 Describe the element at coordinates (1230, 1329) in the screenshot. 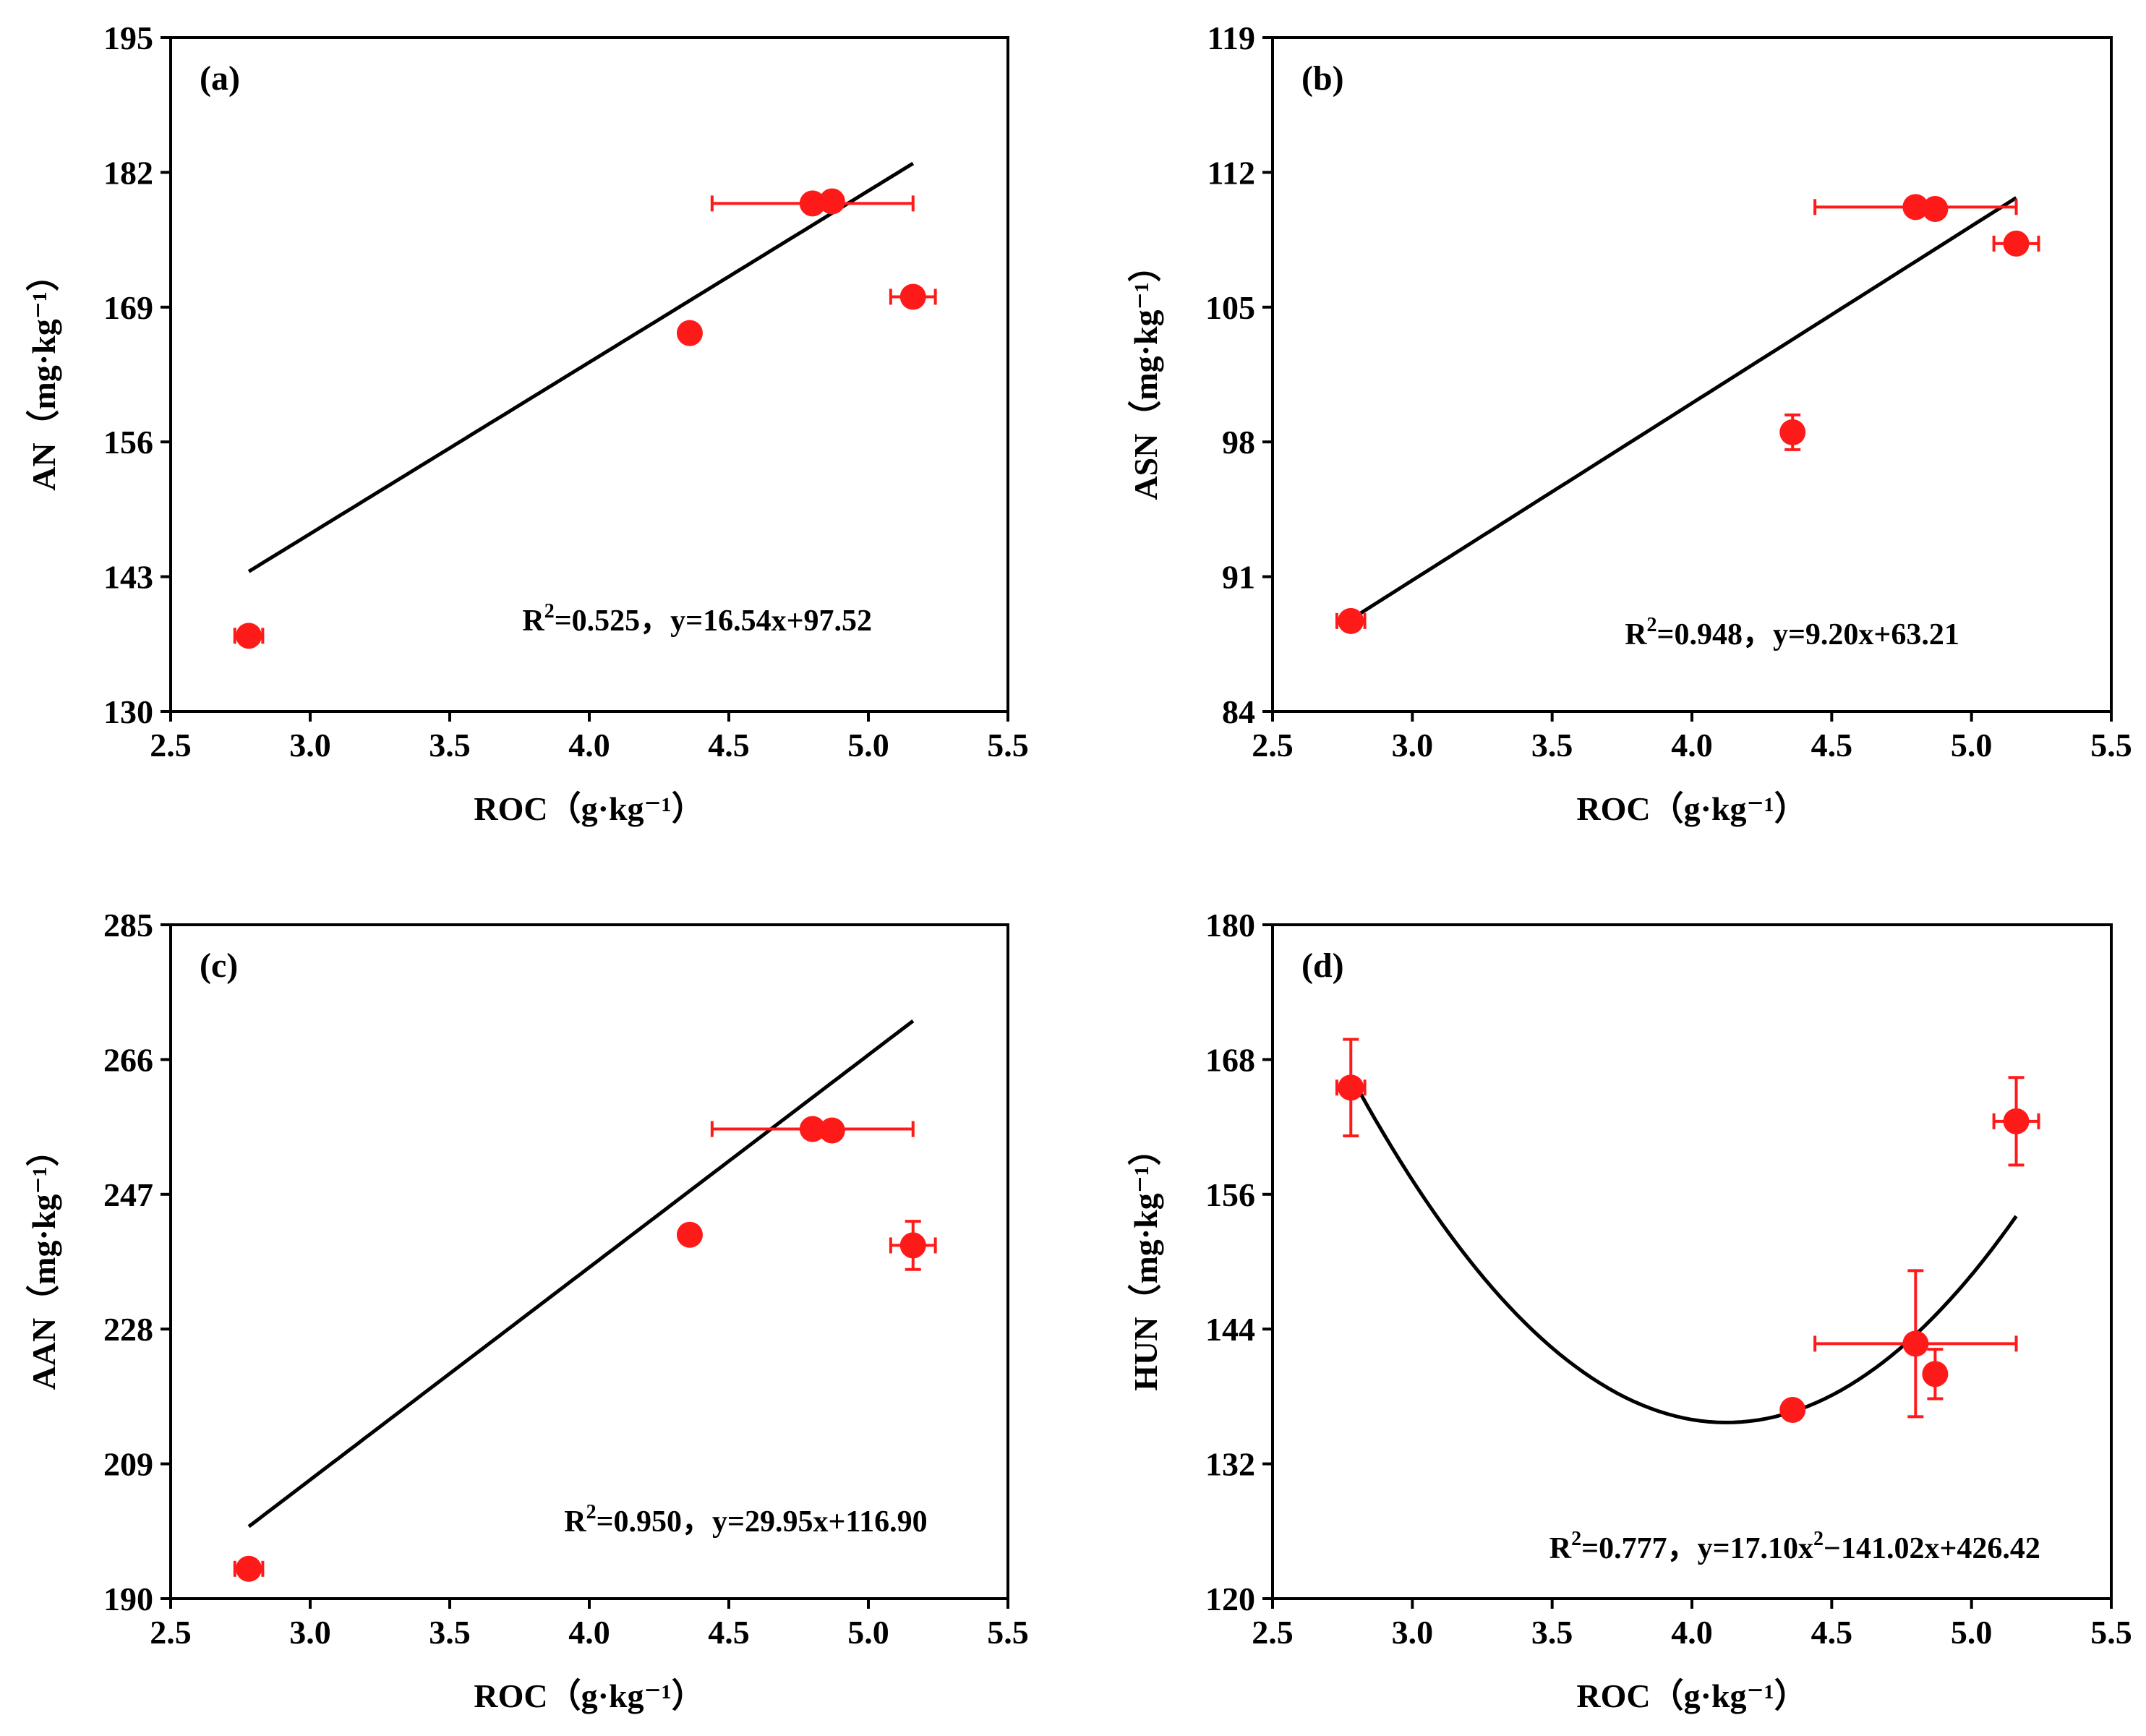

I see `y-tick-label: 144` at that location.